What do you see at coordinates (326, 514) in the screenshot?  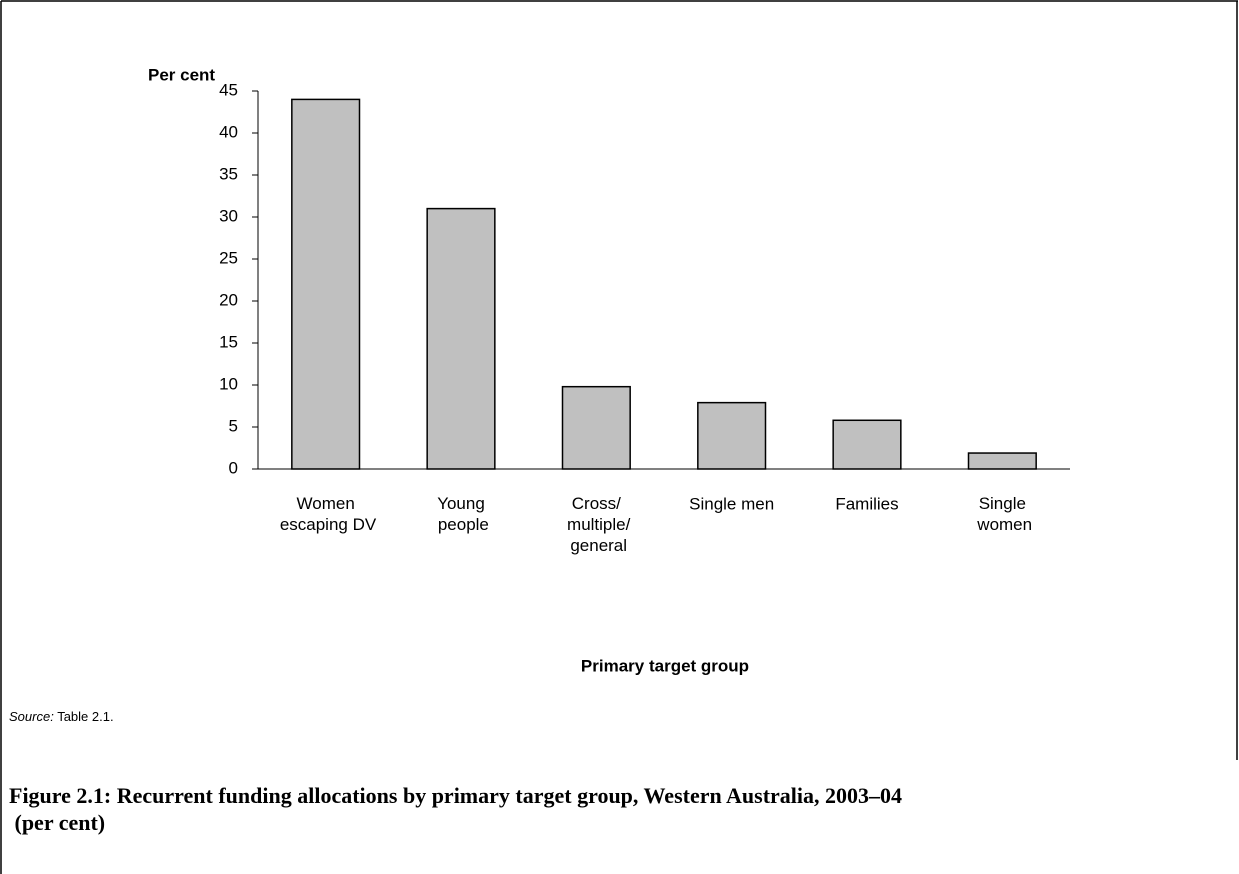 I see `x-tick-label: Women escaping DV` at bounding box center [326, 514].